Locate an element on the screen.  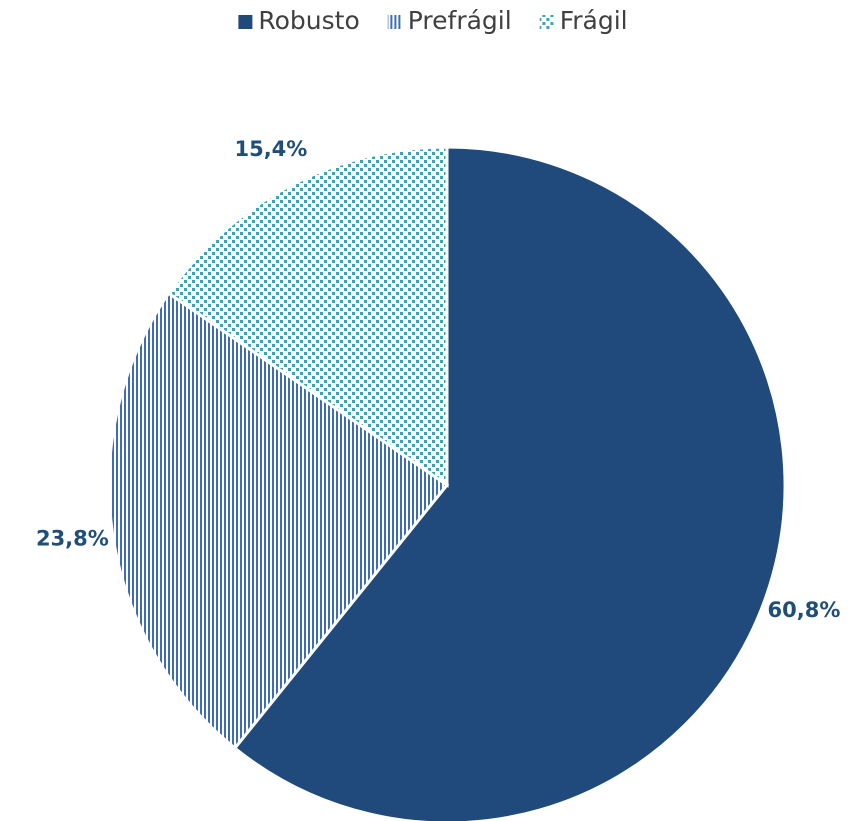
legend-label: Prefrágil is located at coordinates (460, 20).